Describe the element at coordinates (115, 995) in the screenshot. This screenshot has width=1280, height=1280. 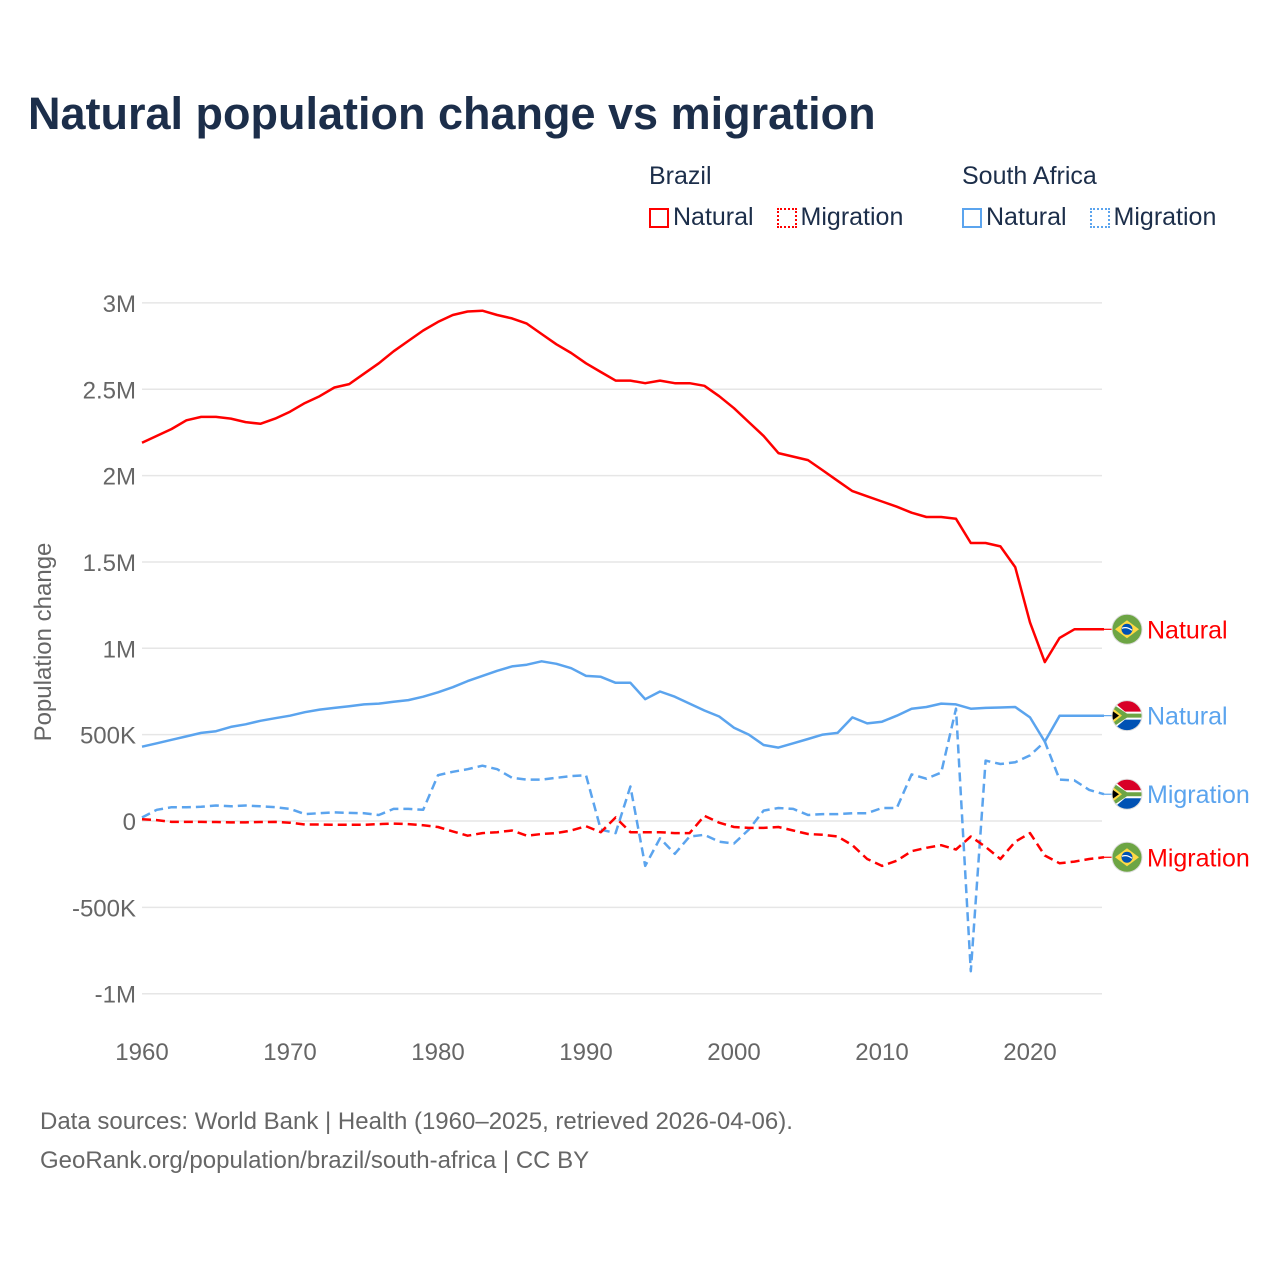
I see `y-tick-label: -1M` at that location.